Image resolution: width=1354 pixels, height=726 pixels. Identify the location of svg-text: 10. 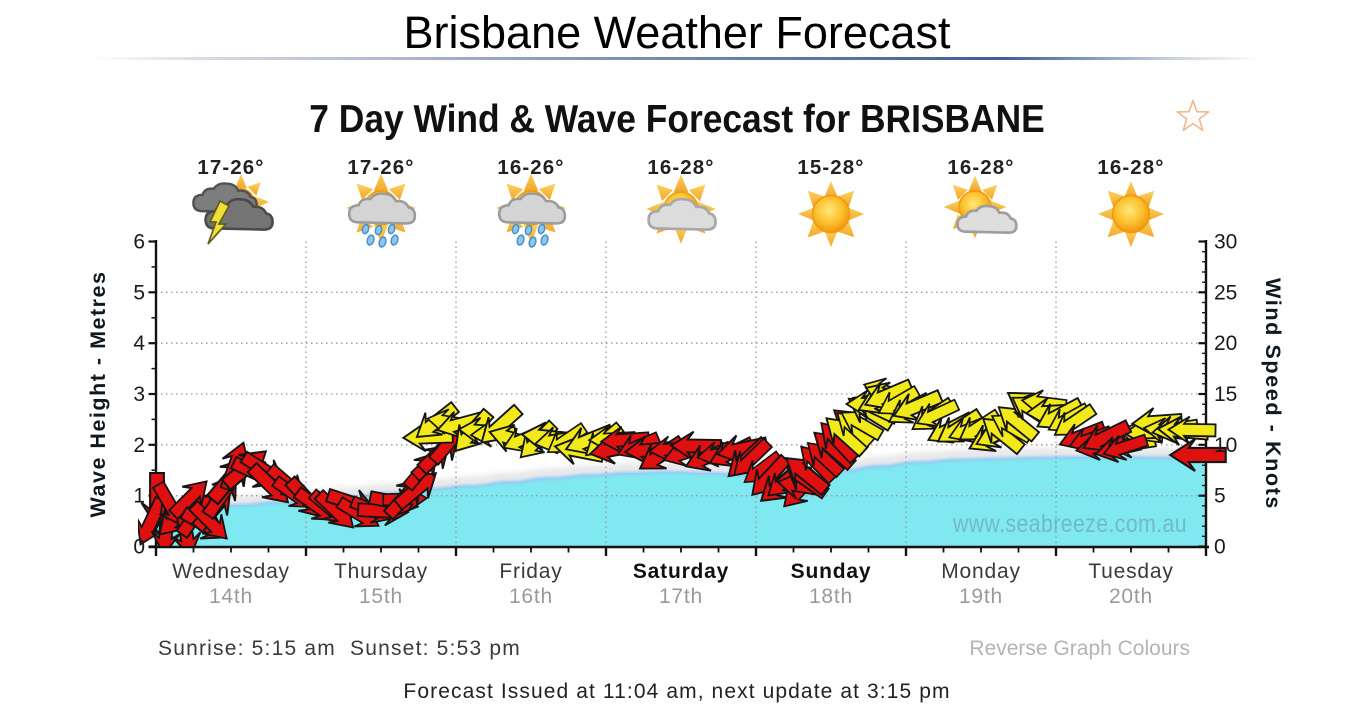
(1225, 445).